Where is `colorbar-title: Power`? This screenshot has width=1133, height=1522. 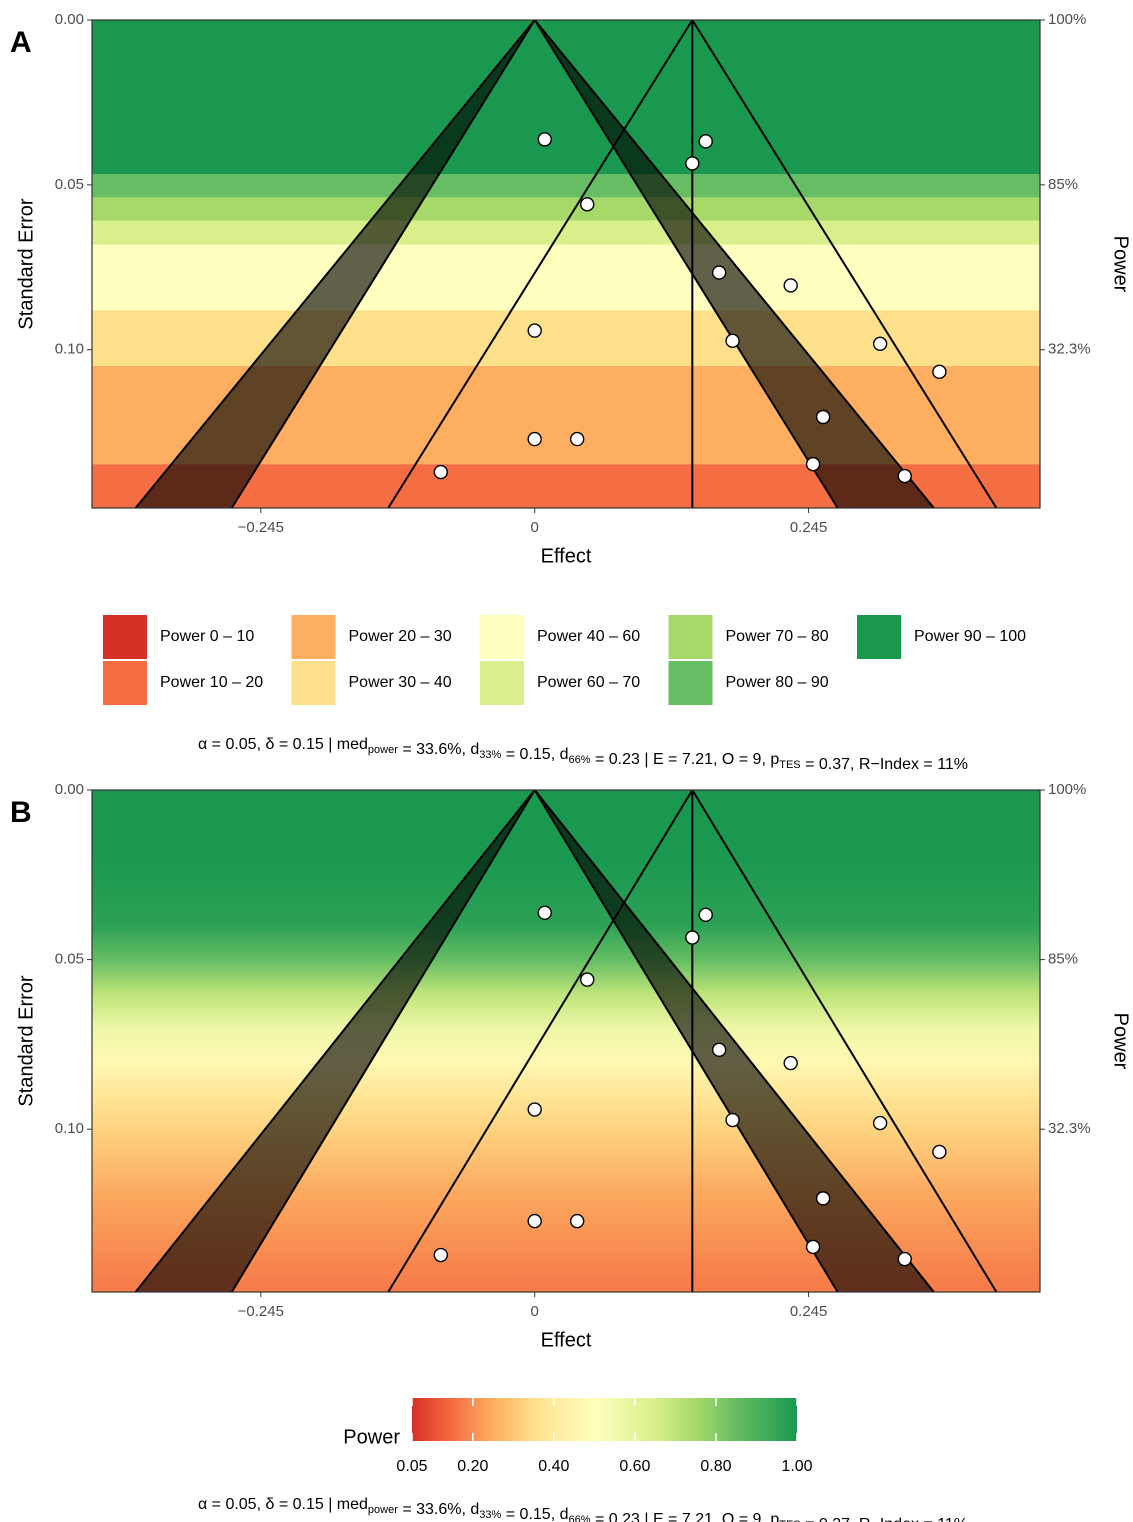
colorbar-title: Power is located at coordinates (371, 1437).